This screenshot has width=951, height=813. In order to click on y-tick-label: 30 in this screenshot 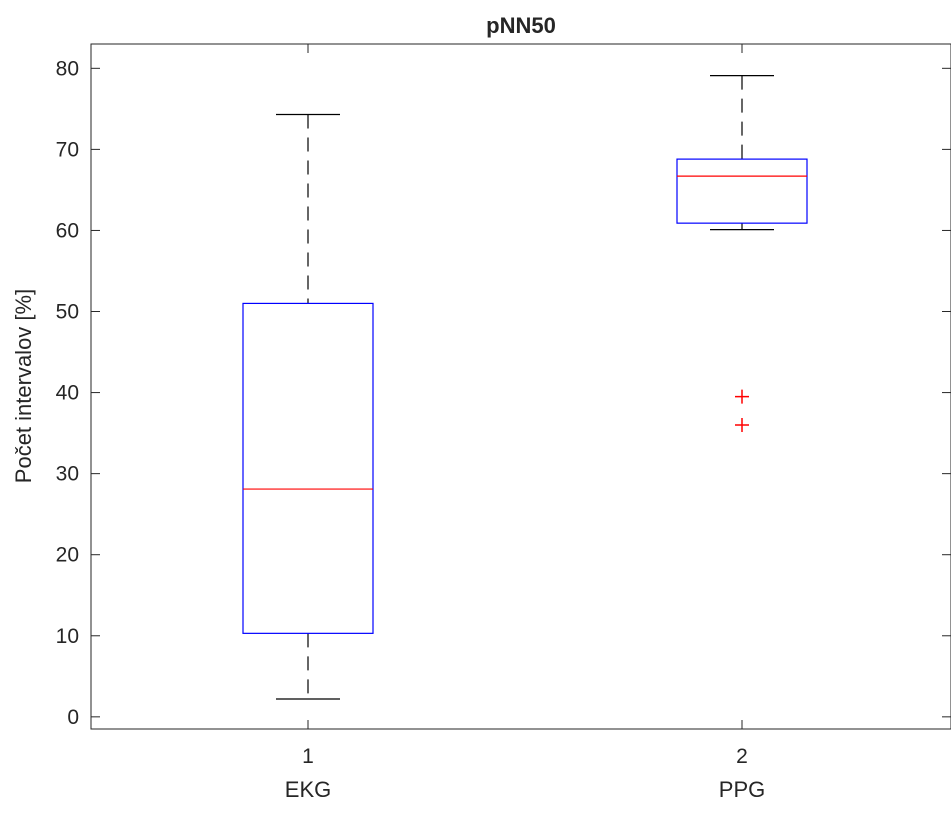, I will do `click(67, 474)`.